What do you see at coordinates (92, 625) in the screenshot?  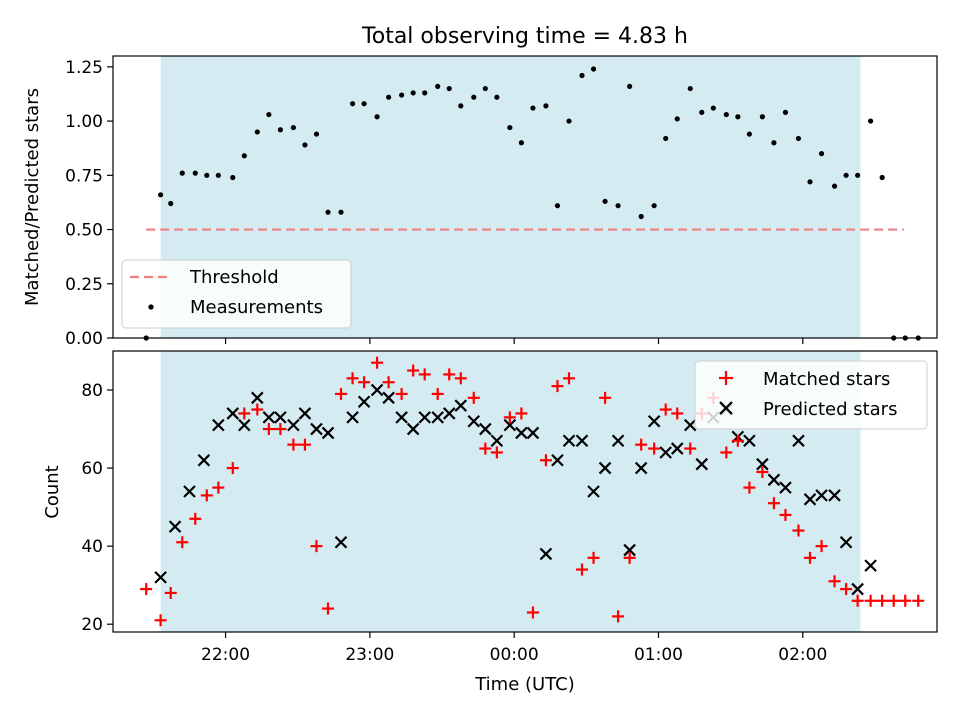 I see `y-tick-label: 20` at bounding box center [92, 625].